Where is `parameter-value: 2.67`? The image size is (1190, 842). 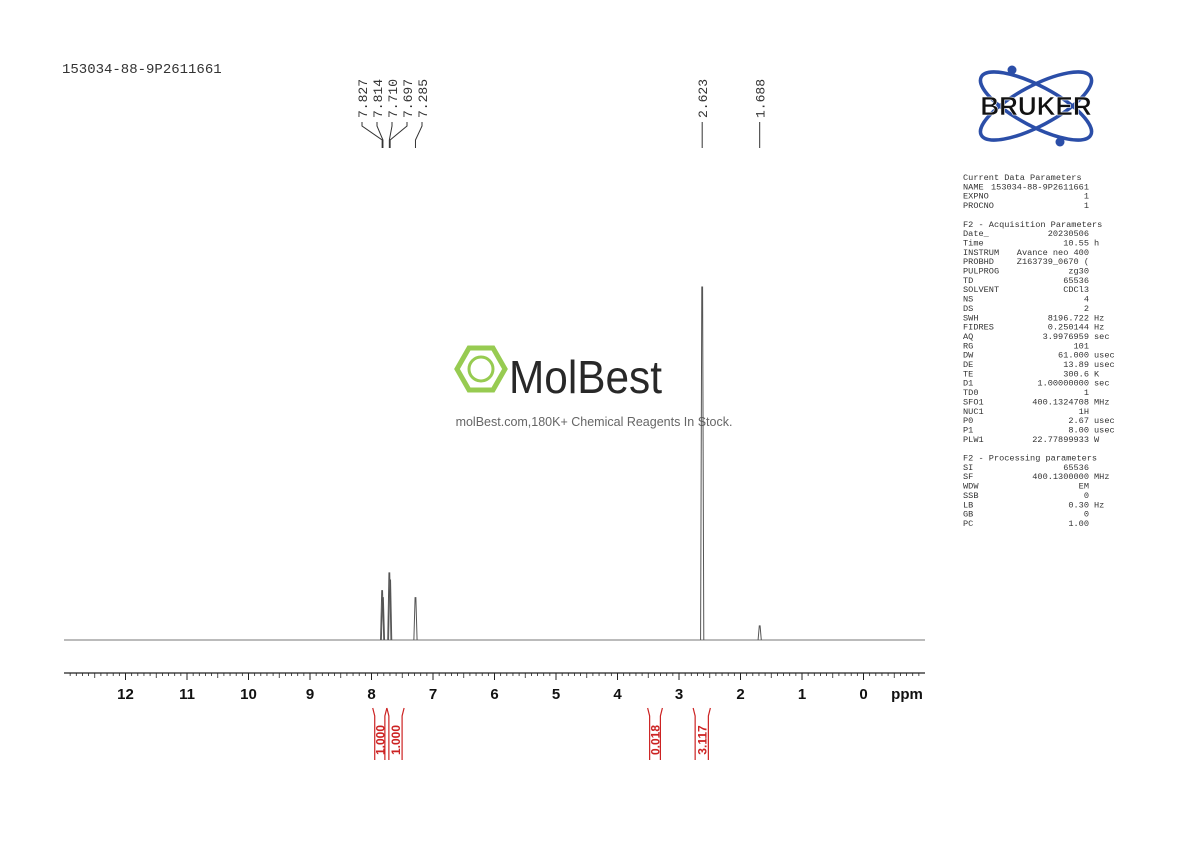
parameter-value: 2.67 is located at coordinates (1078, 421).